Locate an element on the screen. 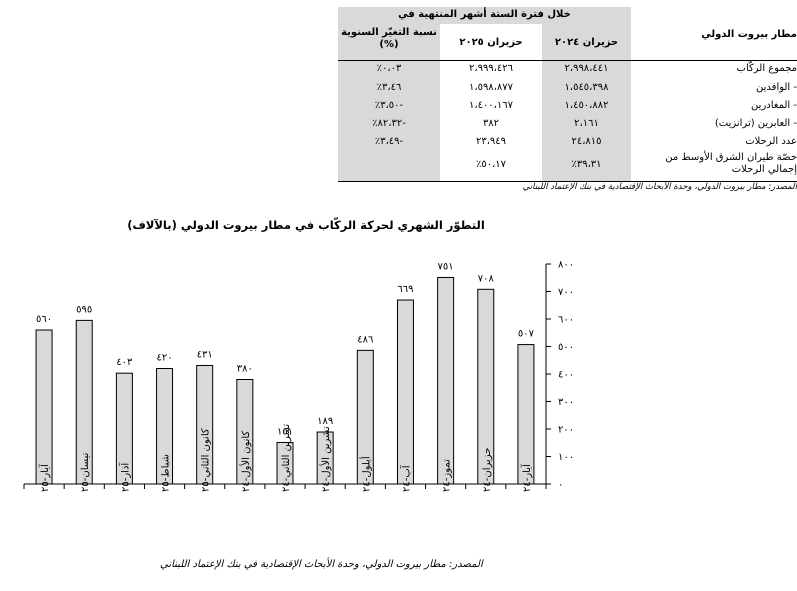 This screenshot has width=797, height=591. cell-flights-change: -٣،٤٩٪ is located at coordinates (389, 141).